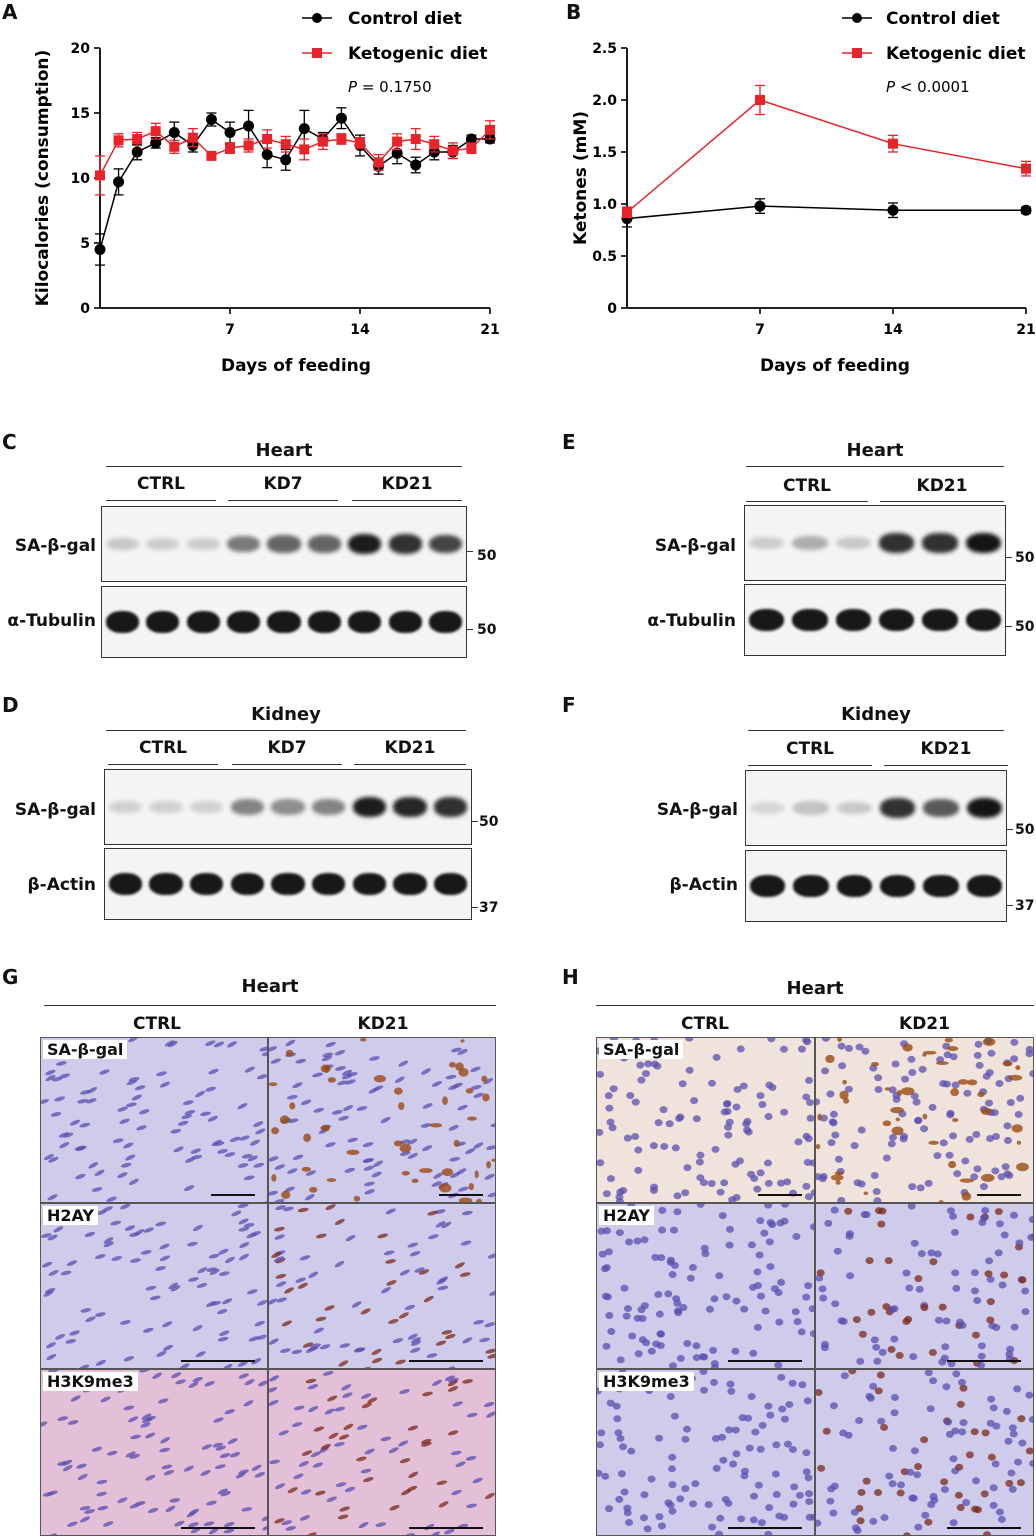 The height and width of the screenshot is (1536, 1036). I want to click on histo-g-col-kd21: KD21, so click(383, 1024).